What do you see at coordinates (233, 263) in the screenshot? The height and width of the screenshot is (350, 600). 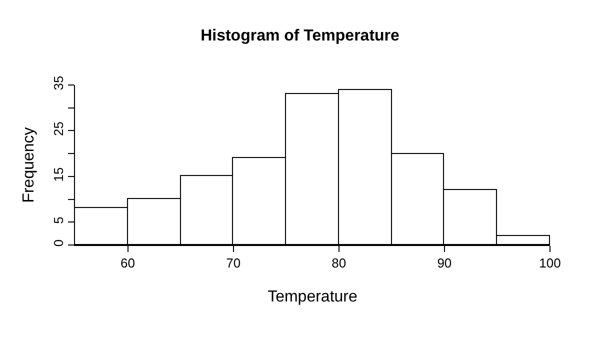 I see `x-tick-label: 70` at bounding box center [233, 263].